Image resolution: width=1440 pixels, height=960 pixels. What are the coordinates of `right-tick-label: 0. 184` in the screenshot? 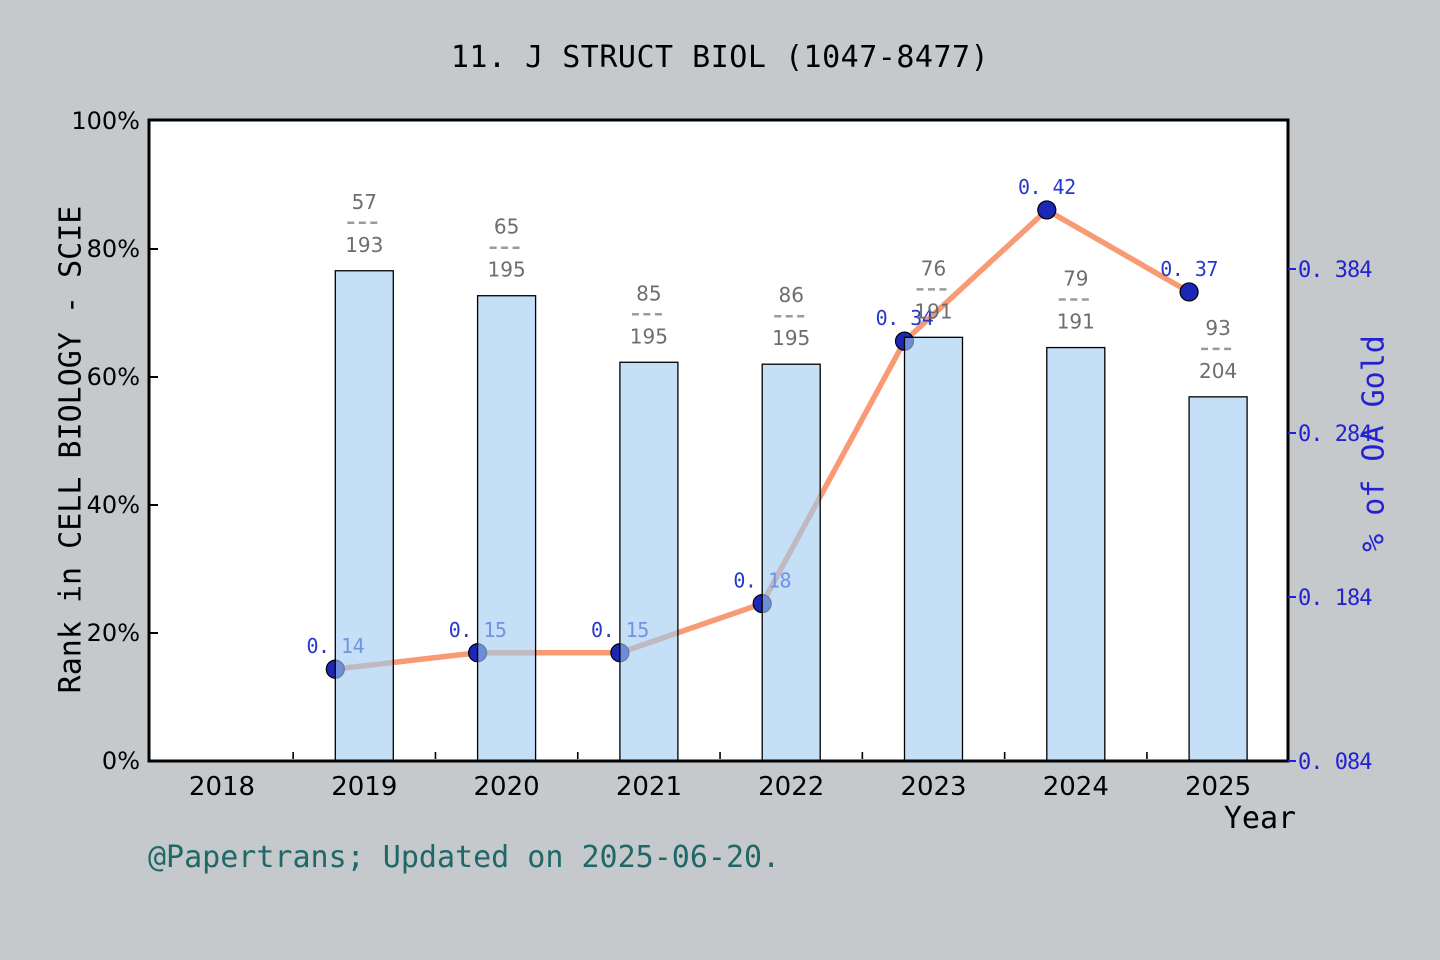 It's located at (1335, 598).